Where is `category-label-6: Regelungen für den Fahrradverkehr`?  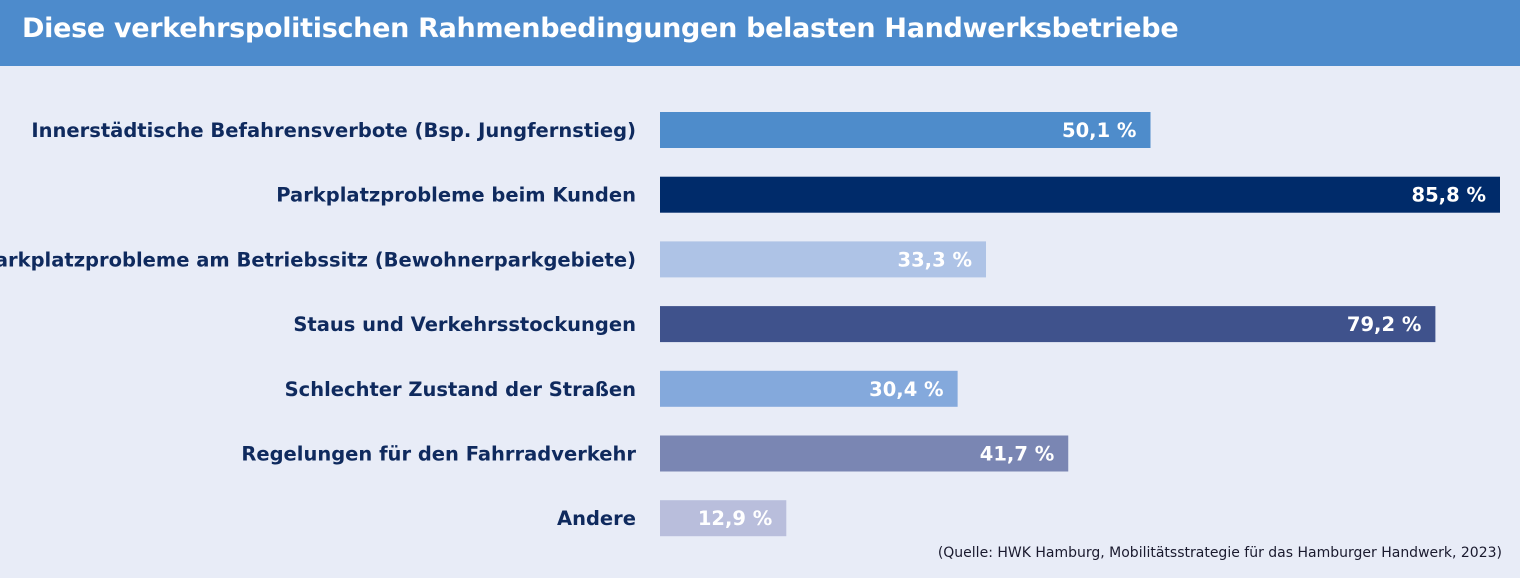
category-label-6: Regelungen für den Fahrradverkehr is located at coordinates (438, 454).